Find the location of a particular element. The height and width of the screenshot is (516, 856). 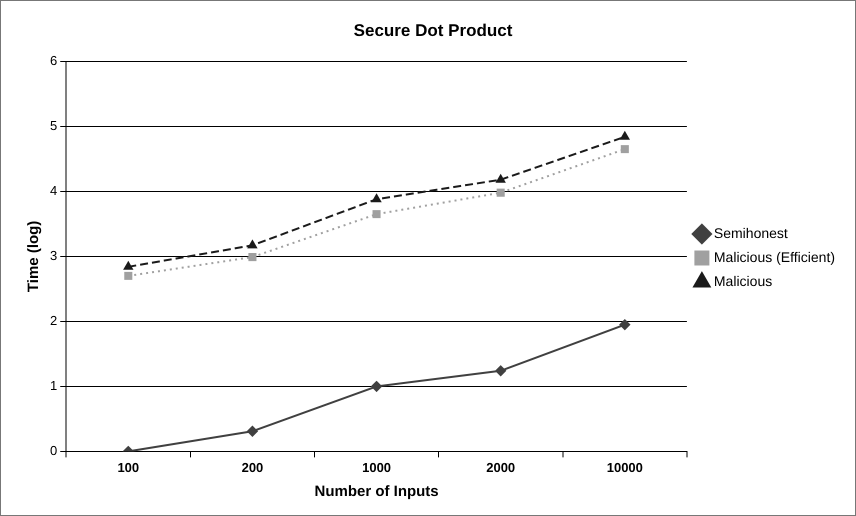

x-tick-label: 2000 is located at coordinates (501, 467).